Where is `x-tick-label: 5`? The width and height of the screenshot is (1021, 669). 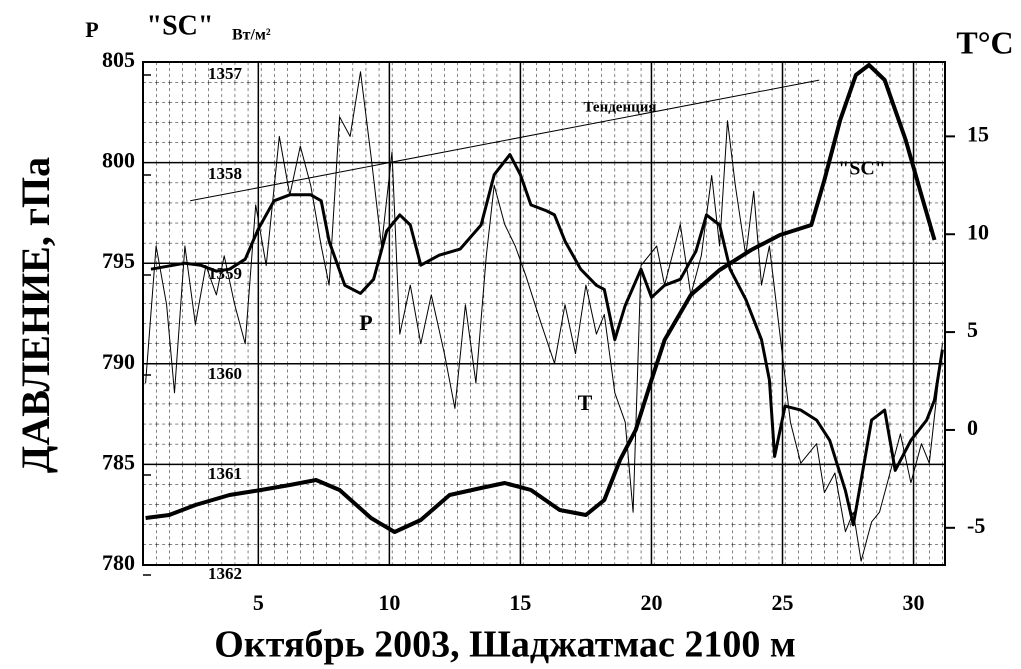
x-tick-label: 5 is located at coordinates (258, 602).